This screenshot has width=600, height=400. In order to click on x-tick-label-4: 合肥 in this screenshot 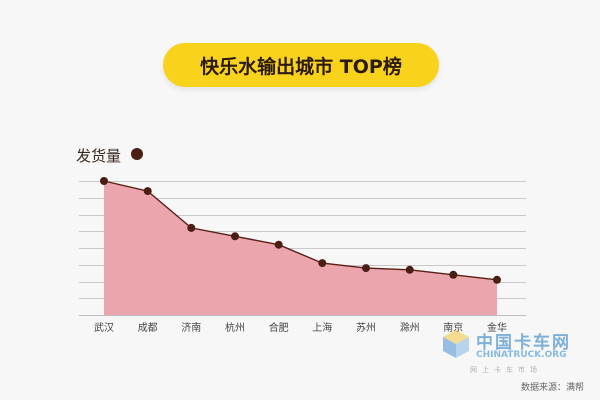, I will do `click(279, 327)`.